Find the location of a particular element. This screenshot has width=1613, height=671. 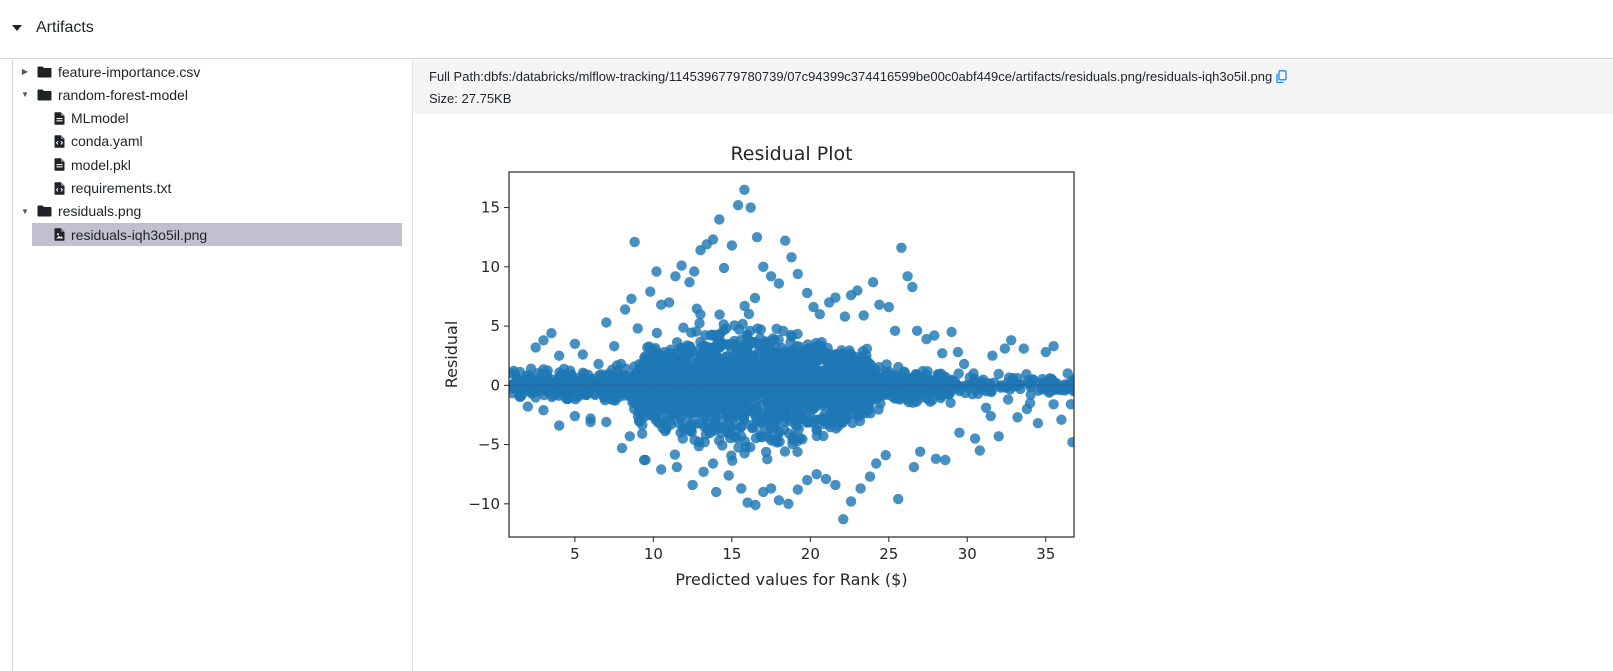

folder-icon is located at coordinates (44, 95).